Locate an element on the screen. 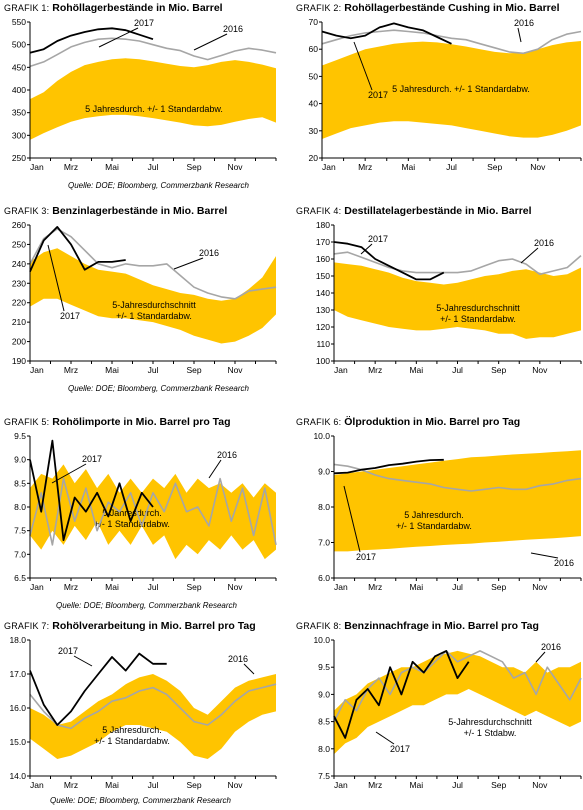 This screenshot has height=810, width=583. y-tick-label: 10.0 is located at coordinates (321, 436).